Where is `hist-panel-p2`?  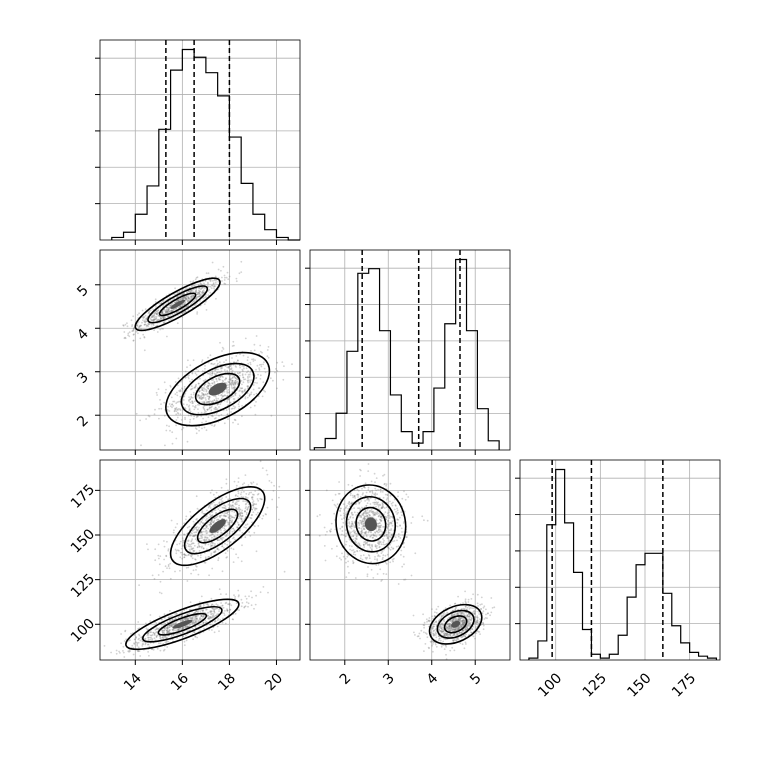 hist-panel-p2 is located at coordinates (618, 560).